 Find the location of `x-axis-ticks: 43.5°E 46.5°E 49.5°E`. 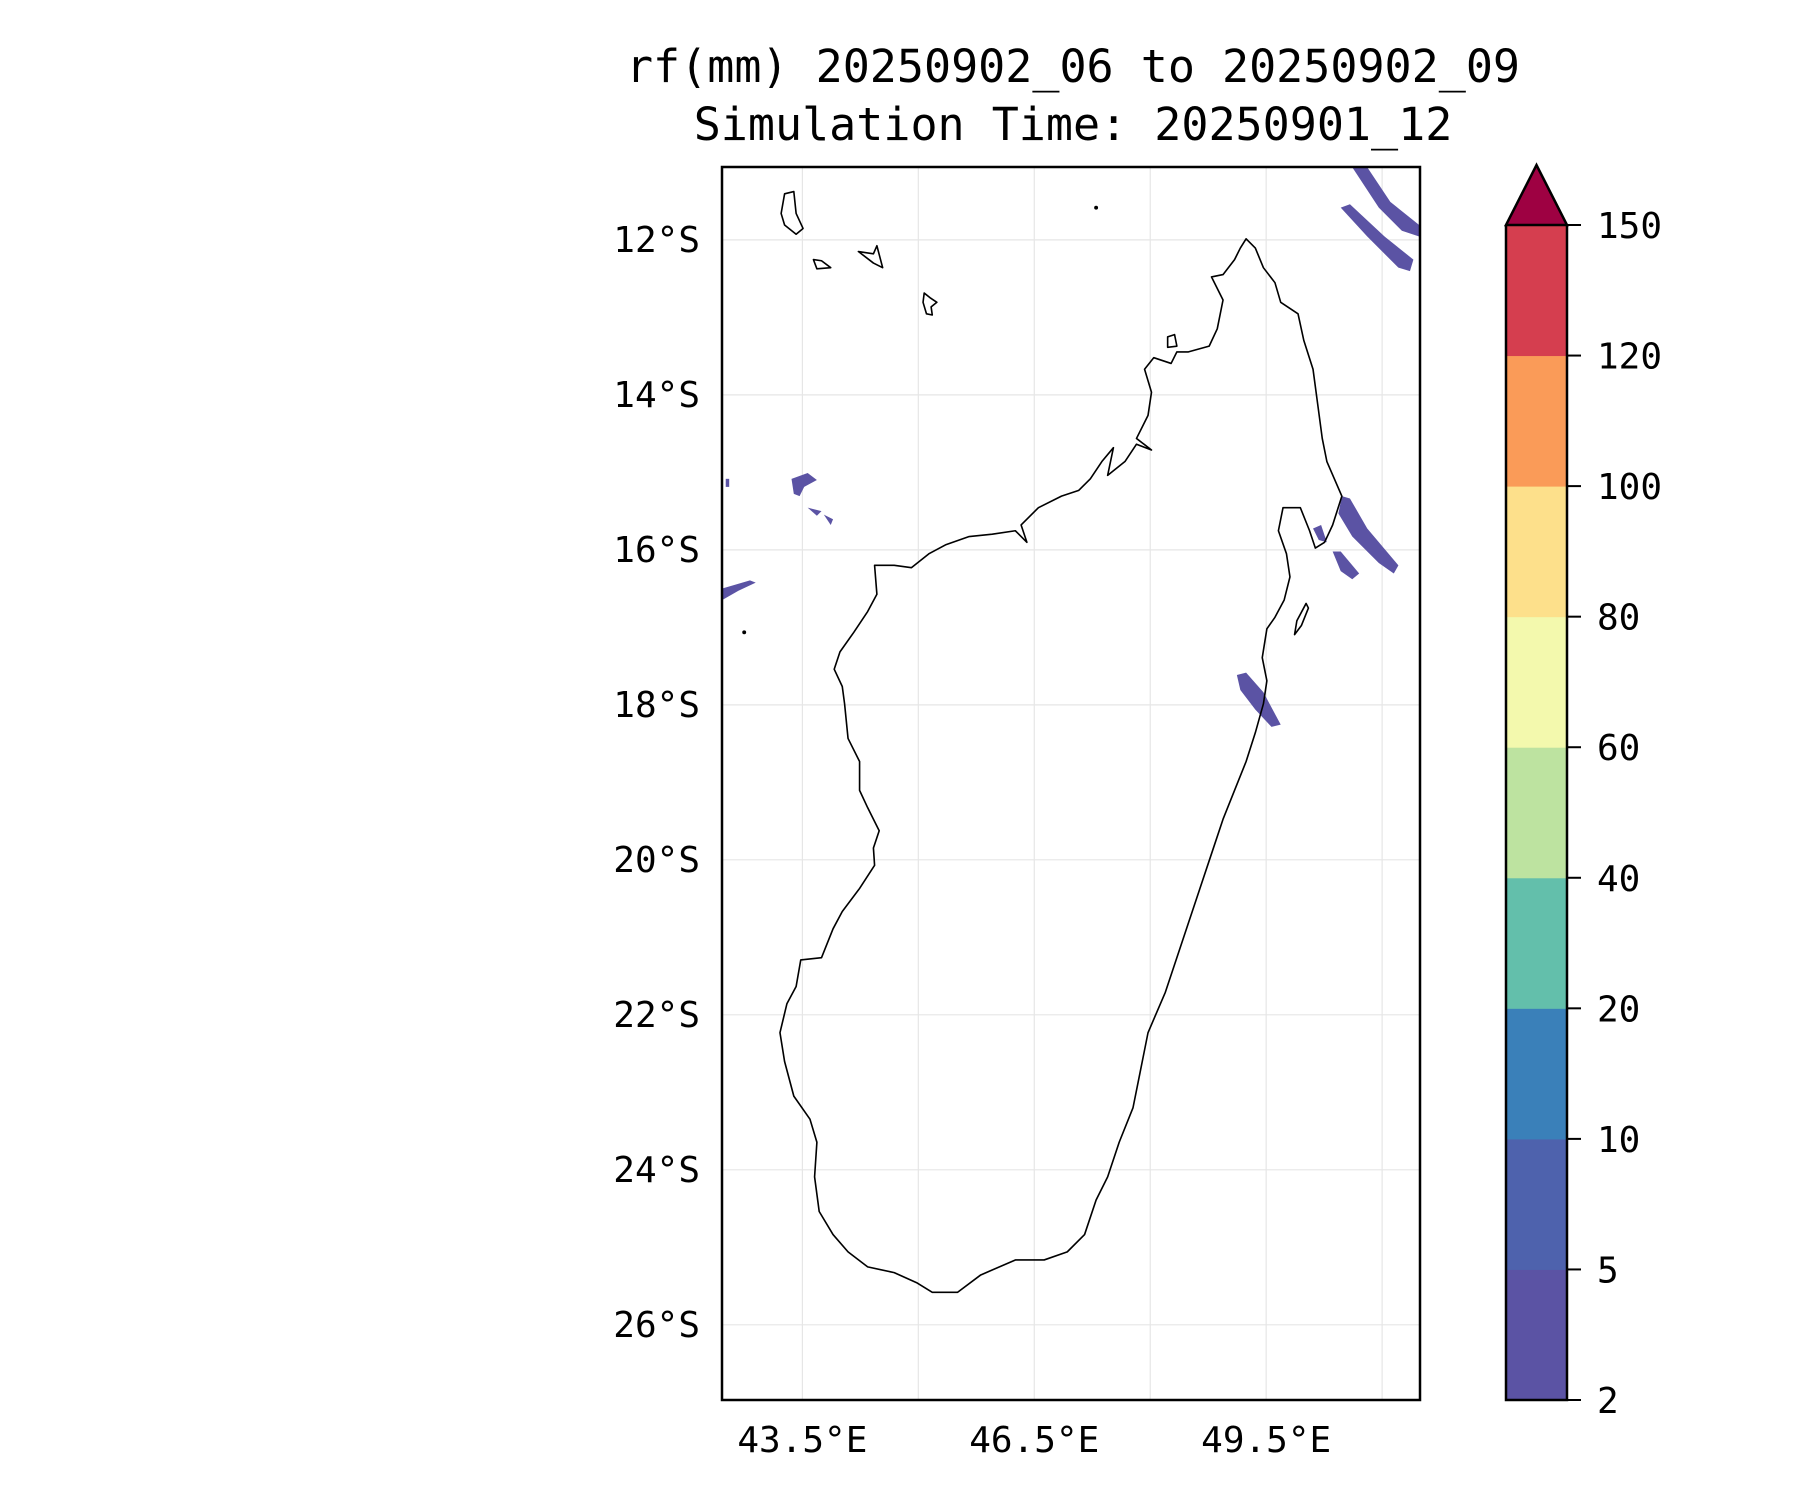

x-axis-ticks: 43.5°E 46.5°E 49.5°E is located at coordinates (1034, 1440).